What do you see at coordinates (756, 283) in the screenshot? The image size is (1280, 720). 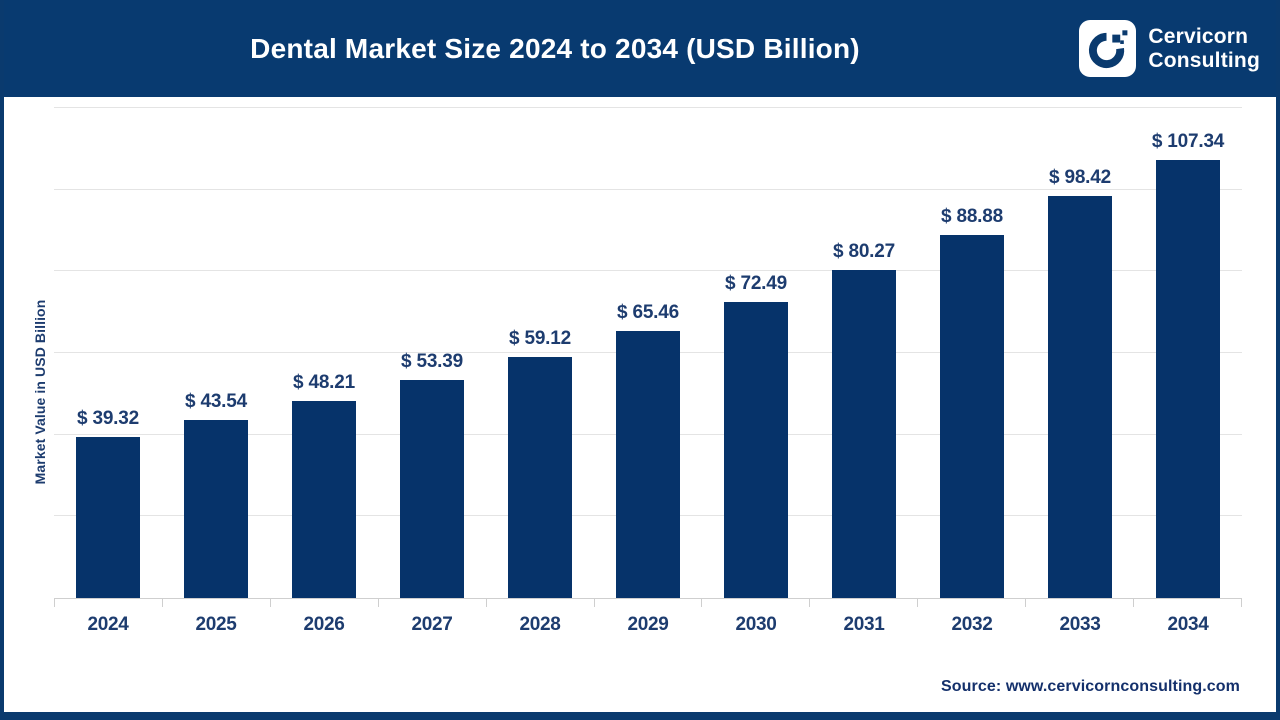 I see `bar-value-label: $ 72.49` at bounding box center [756, 283].